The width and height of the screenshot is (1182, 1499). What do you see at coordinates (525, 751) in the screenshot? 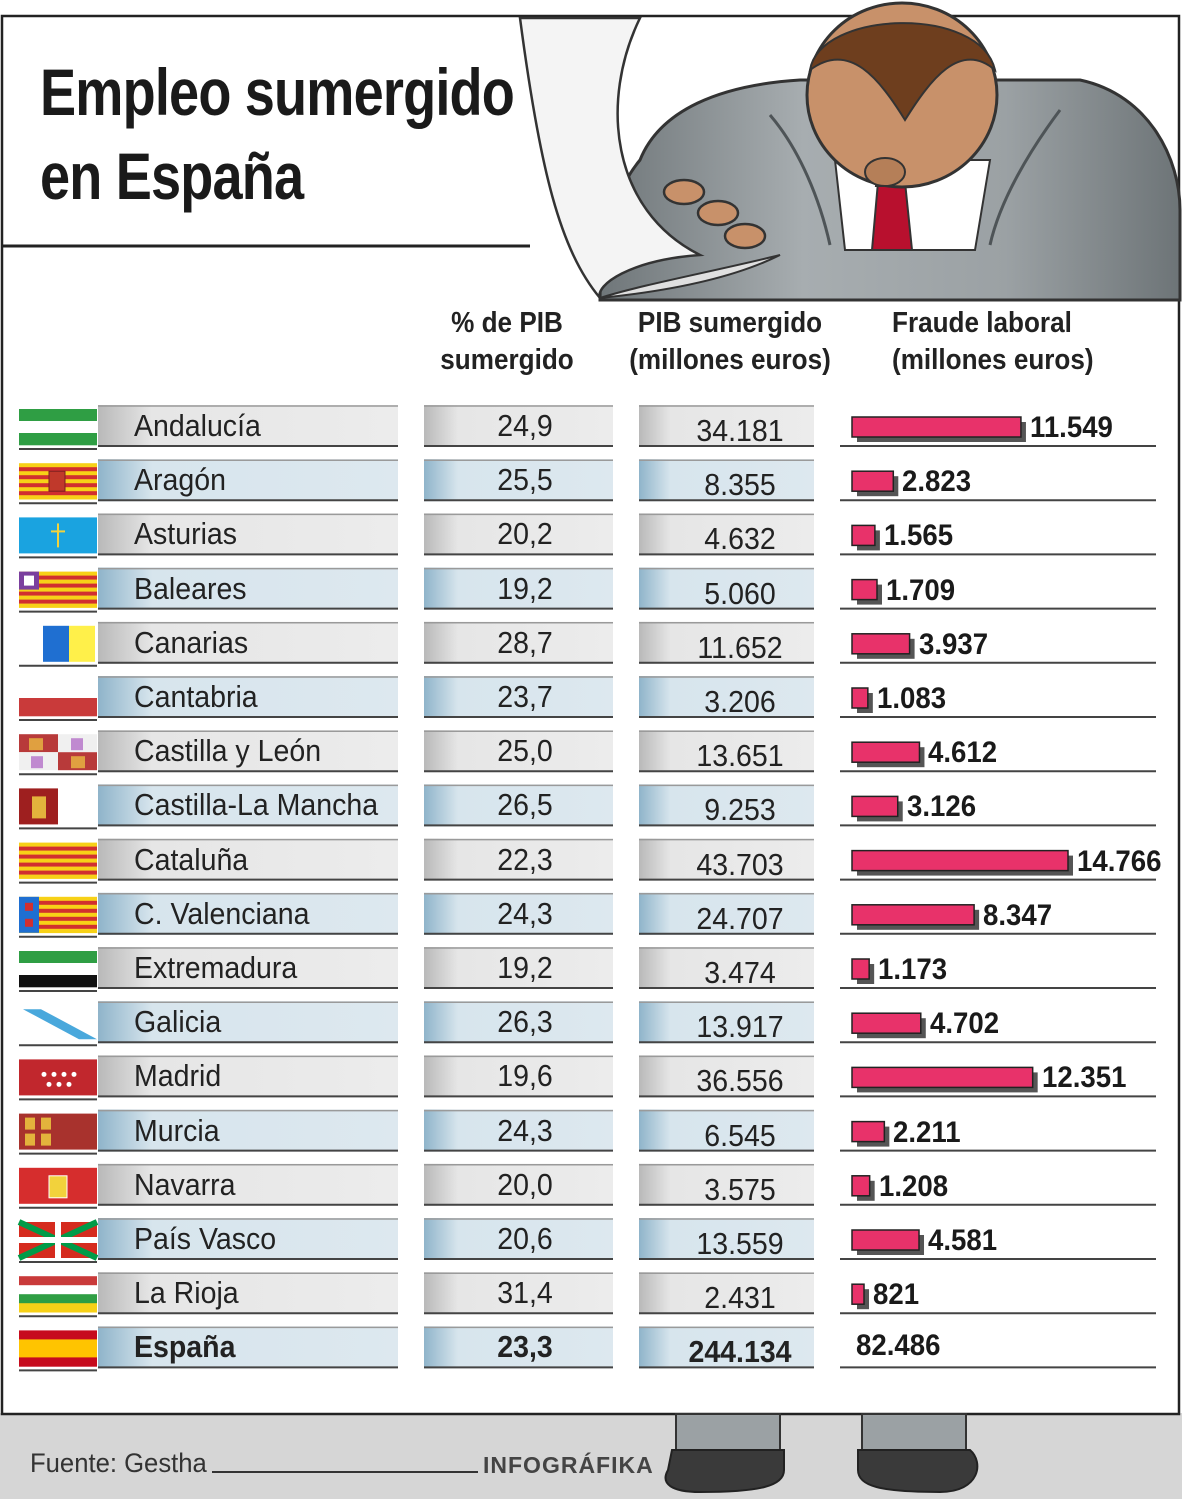
I see `pct-value: 25,0` at bounding box center [525, 751].